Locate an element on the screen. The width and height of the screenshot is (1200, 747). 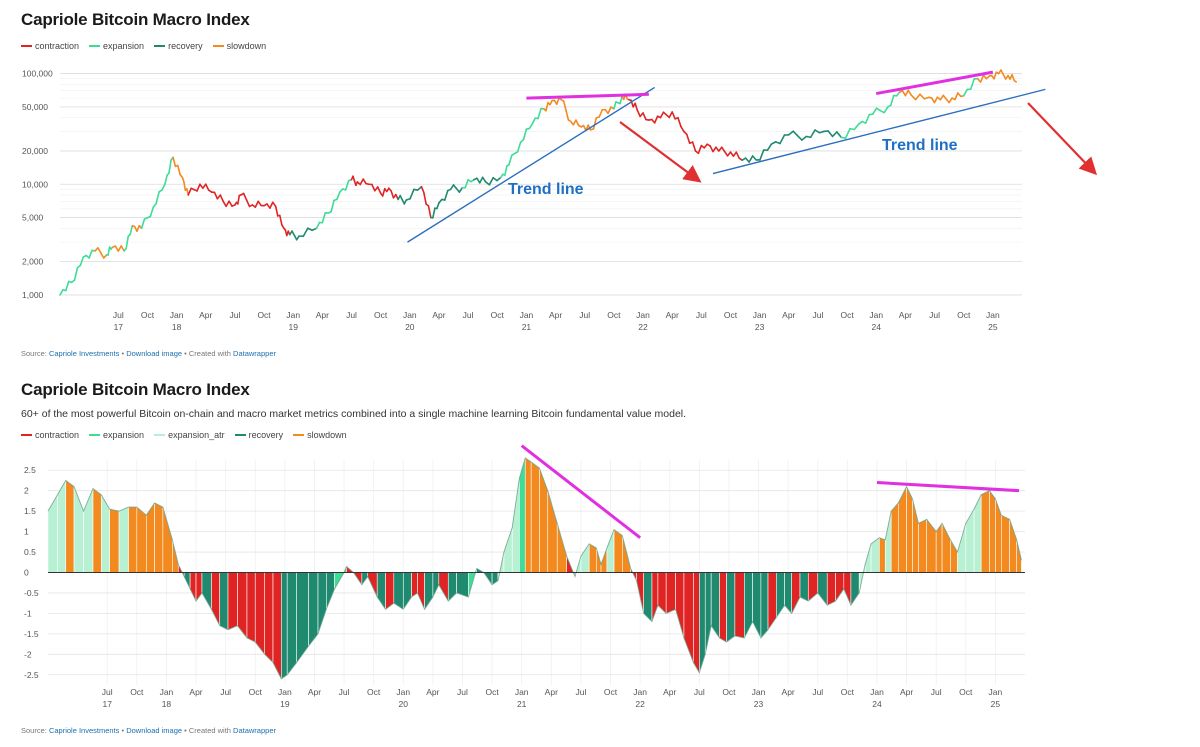
x-tick-label: Apr is located at coordinates (551, 692).